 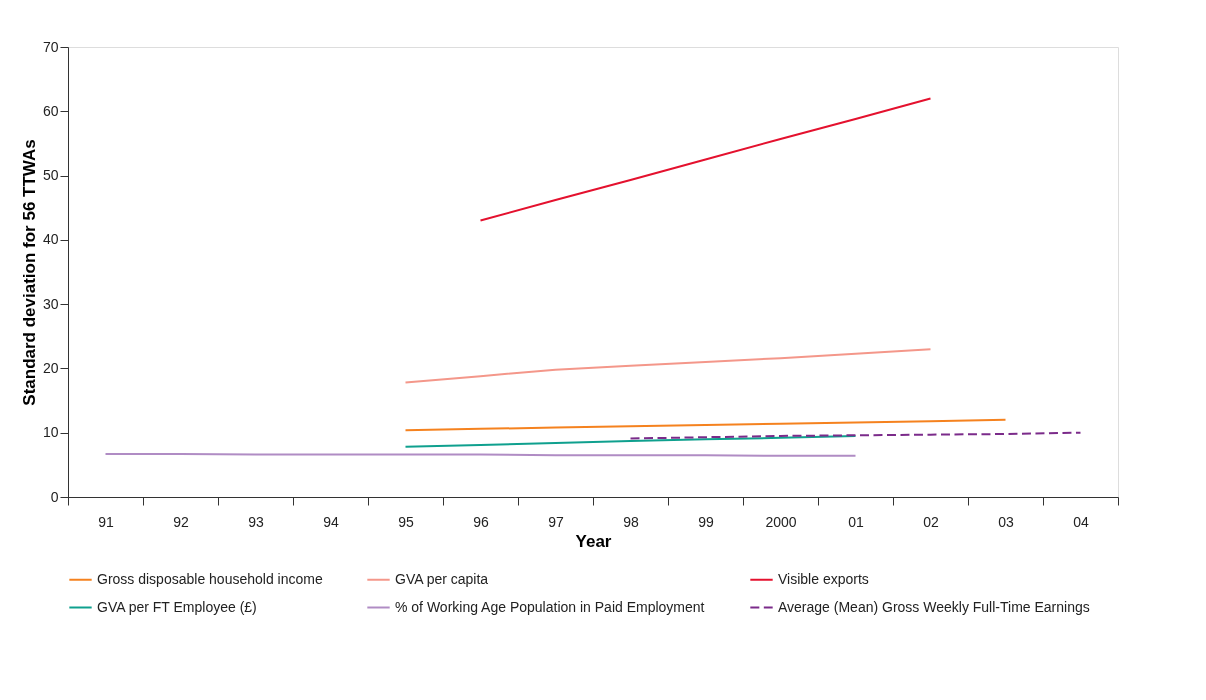 I want to click on y-tick-label: 70, so click(x=50, y=46).